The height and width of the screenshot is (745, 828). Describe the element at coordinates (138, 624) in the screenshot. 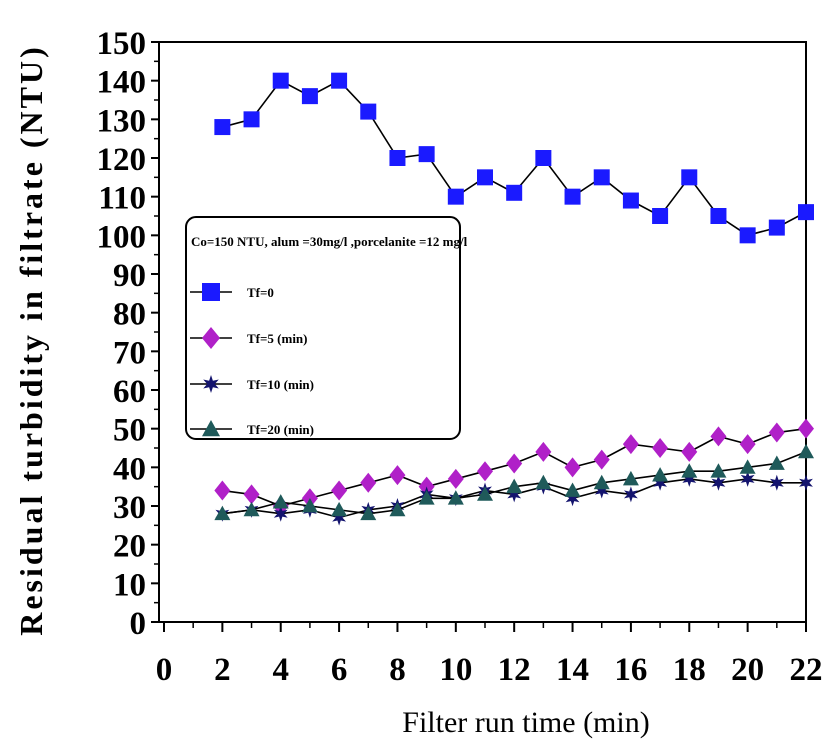

I see `y-tick-label: 0` at that location.